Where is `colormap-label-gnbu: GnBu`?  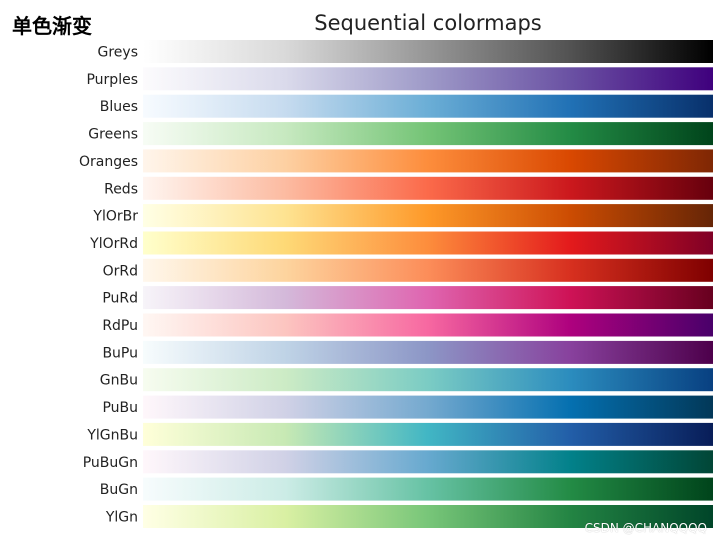
colormap-label-gnbu: GnBu is located at coordinates (119, 381).